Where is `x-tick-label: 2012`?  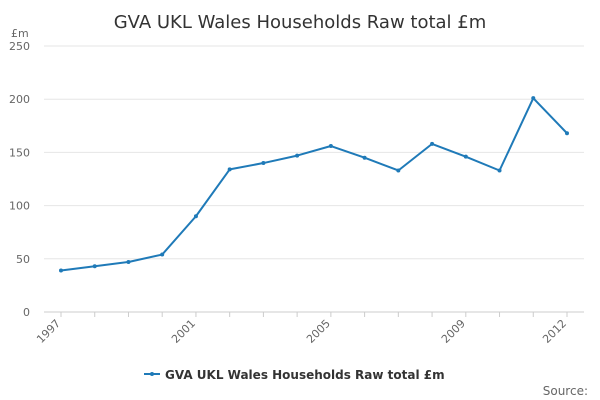
x-tick-label: 2012 is located at coordinates (554, 331).